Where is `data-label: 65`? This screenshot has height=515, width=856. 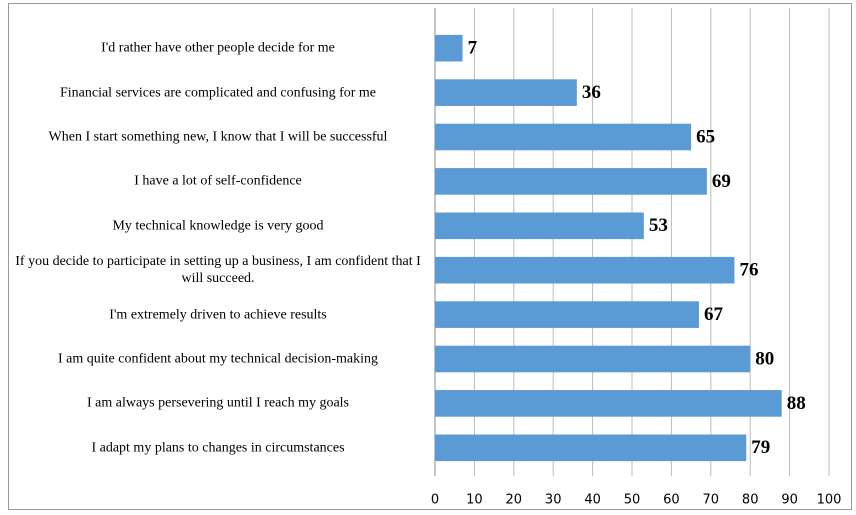
data-label: 65 is located at coordinates (705, 136).